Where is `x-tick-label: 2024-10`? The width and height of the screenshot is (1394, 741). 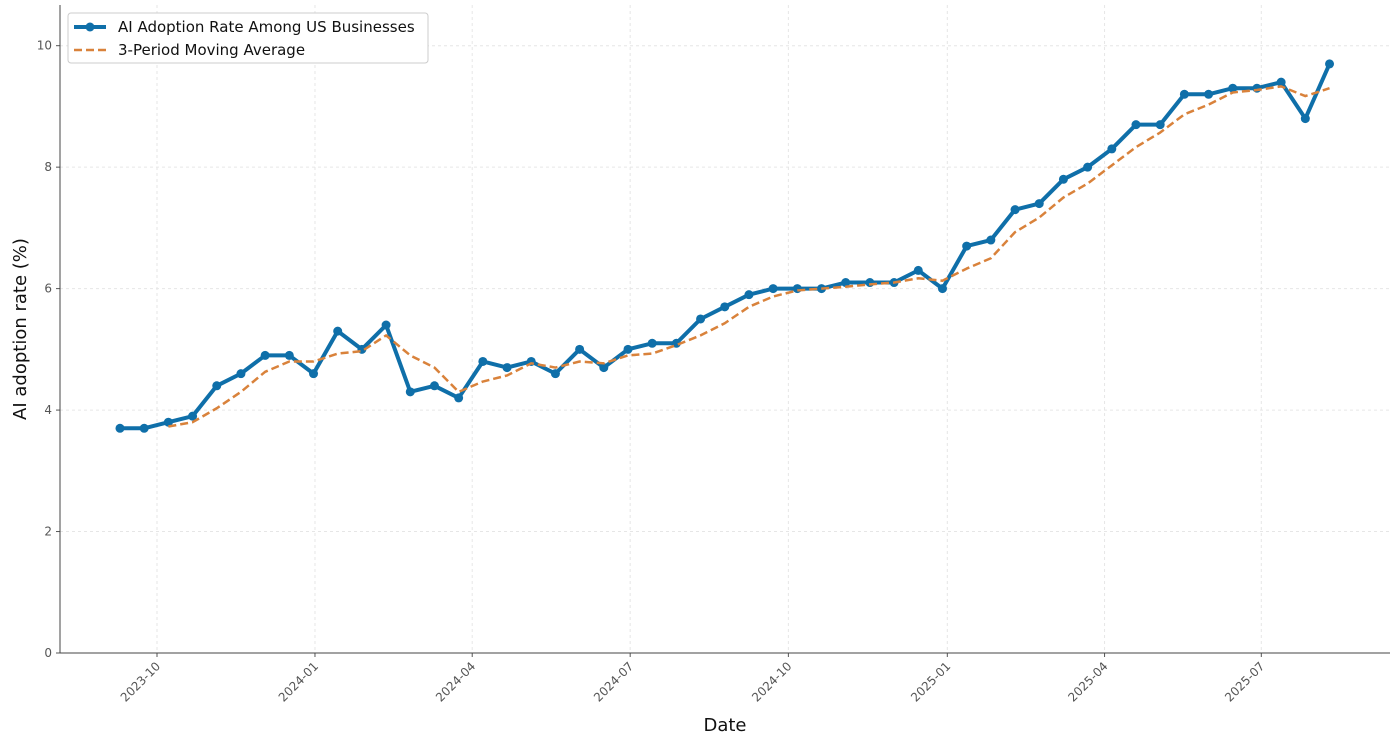
x-tick-label: 2024-10 is located at coordinates (771, 681).